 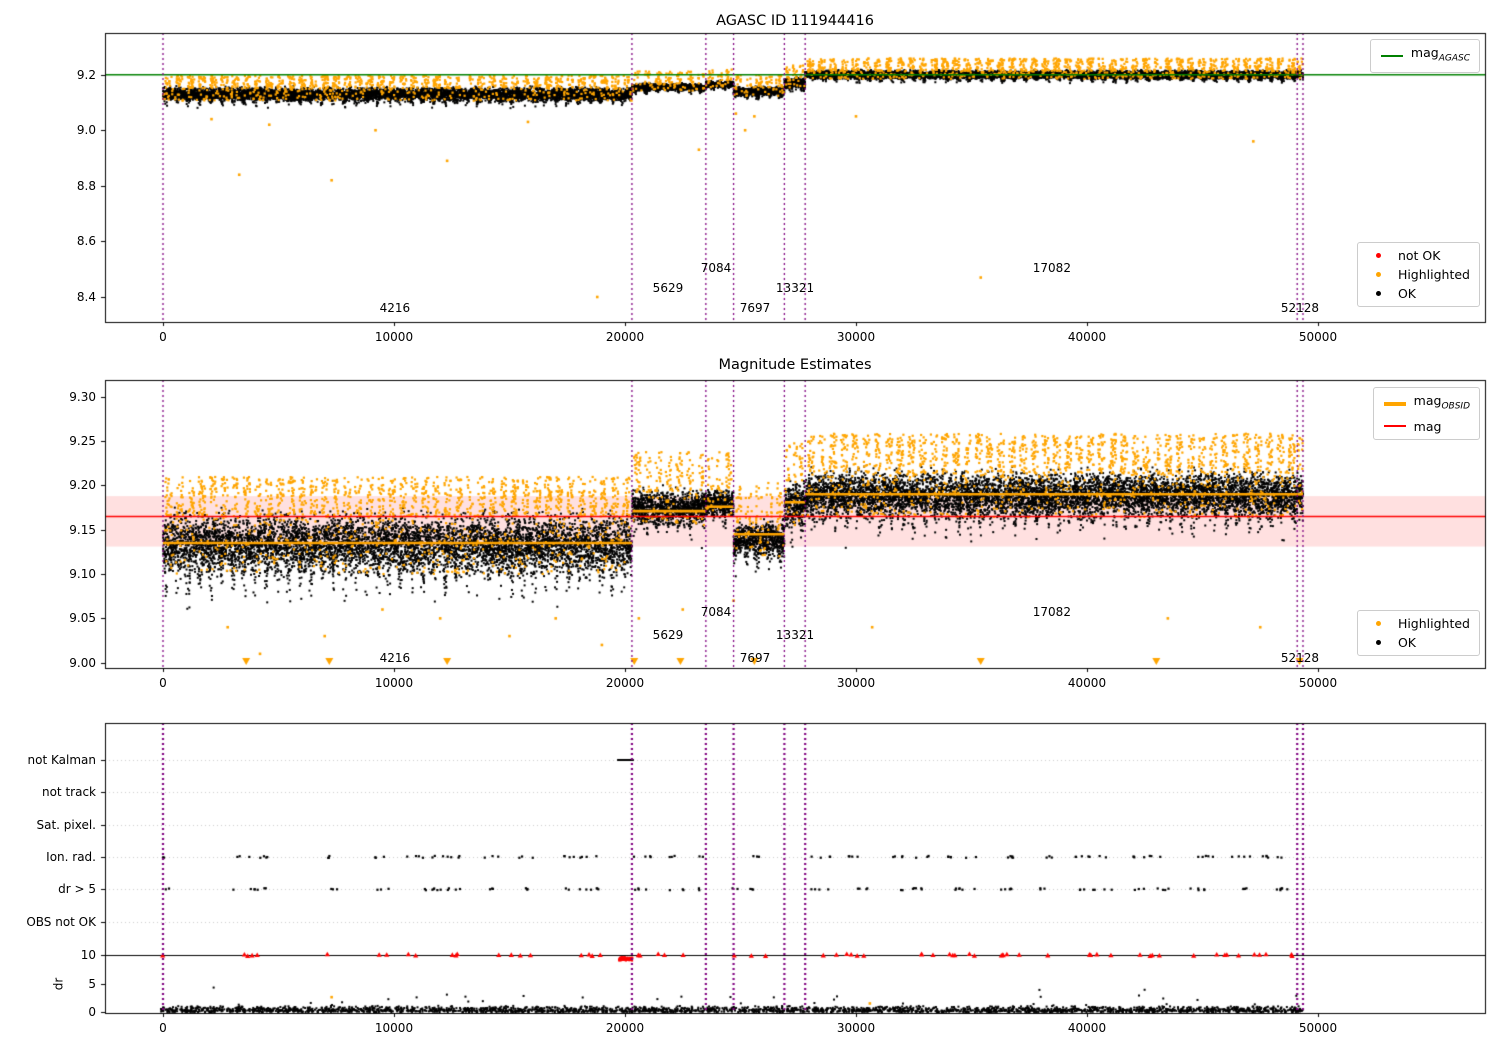 What do you see at coordinates (86, 74) in the screenshot?
I see `y-tick-label: 9.2` at bounding box center [86, 74].